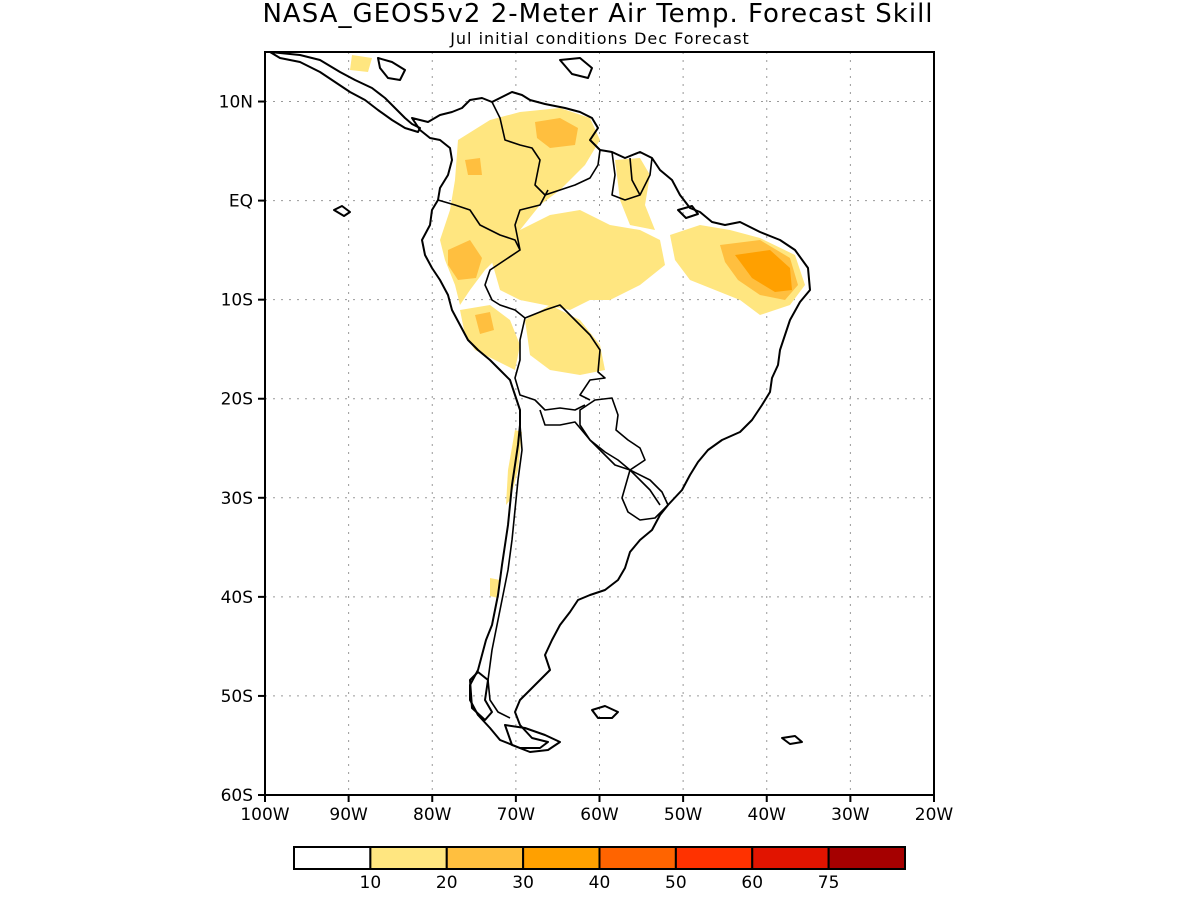  Describe the element at coordinates (516, 815) in the screenshot. I see `x-tick-label: 70W` at that location.